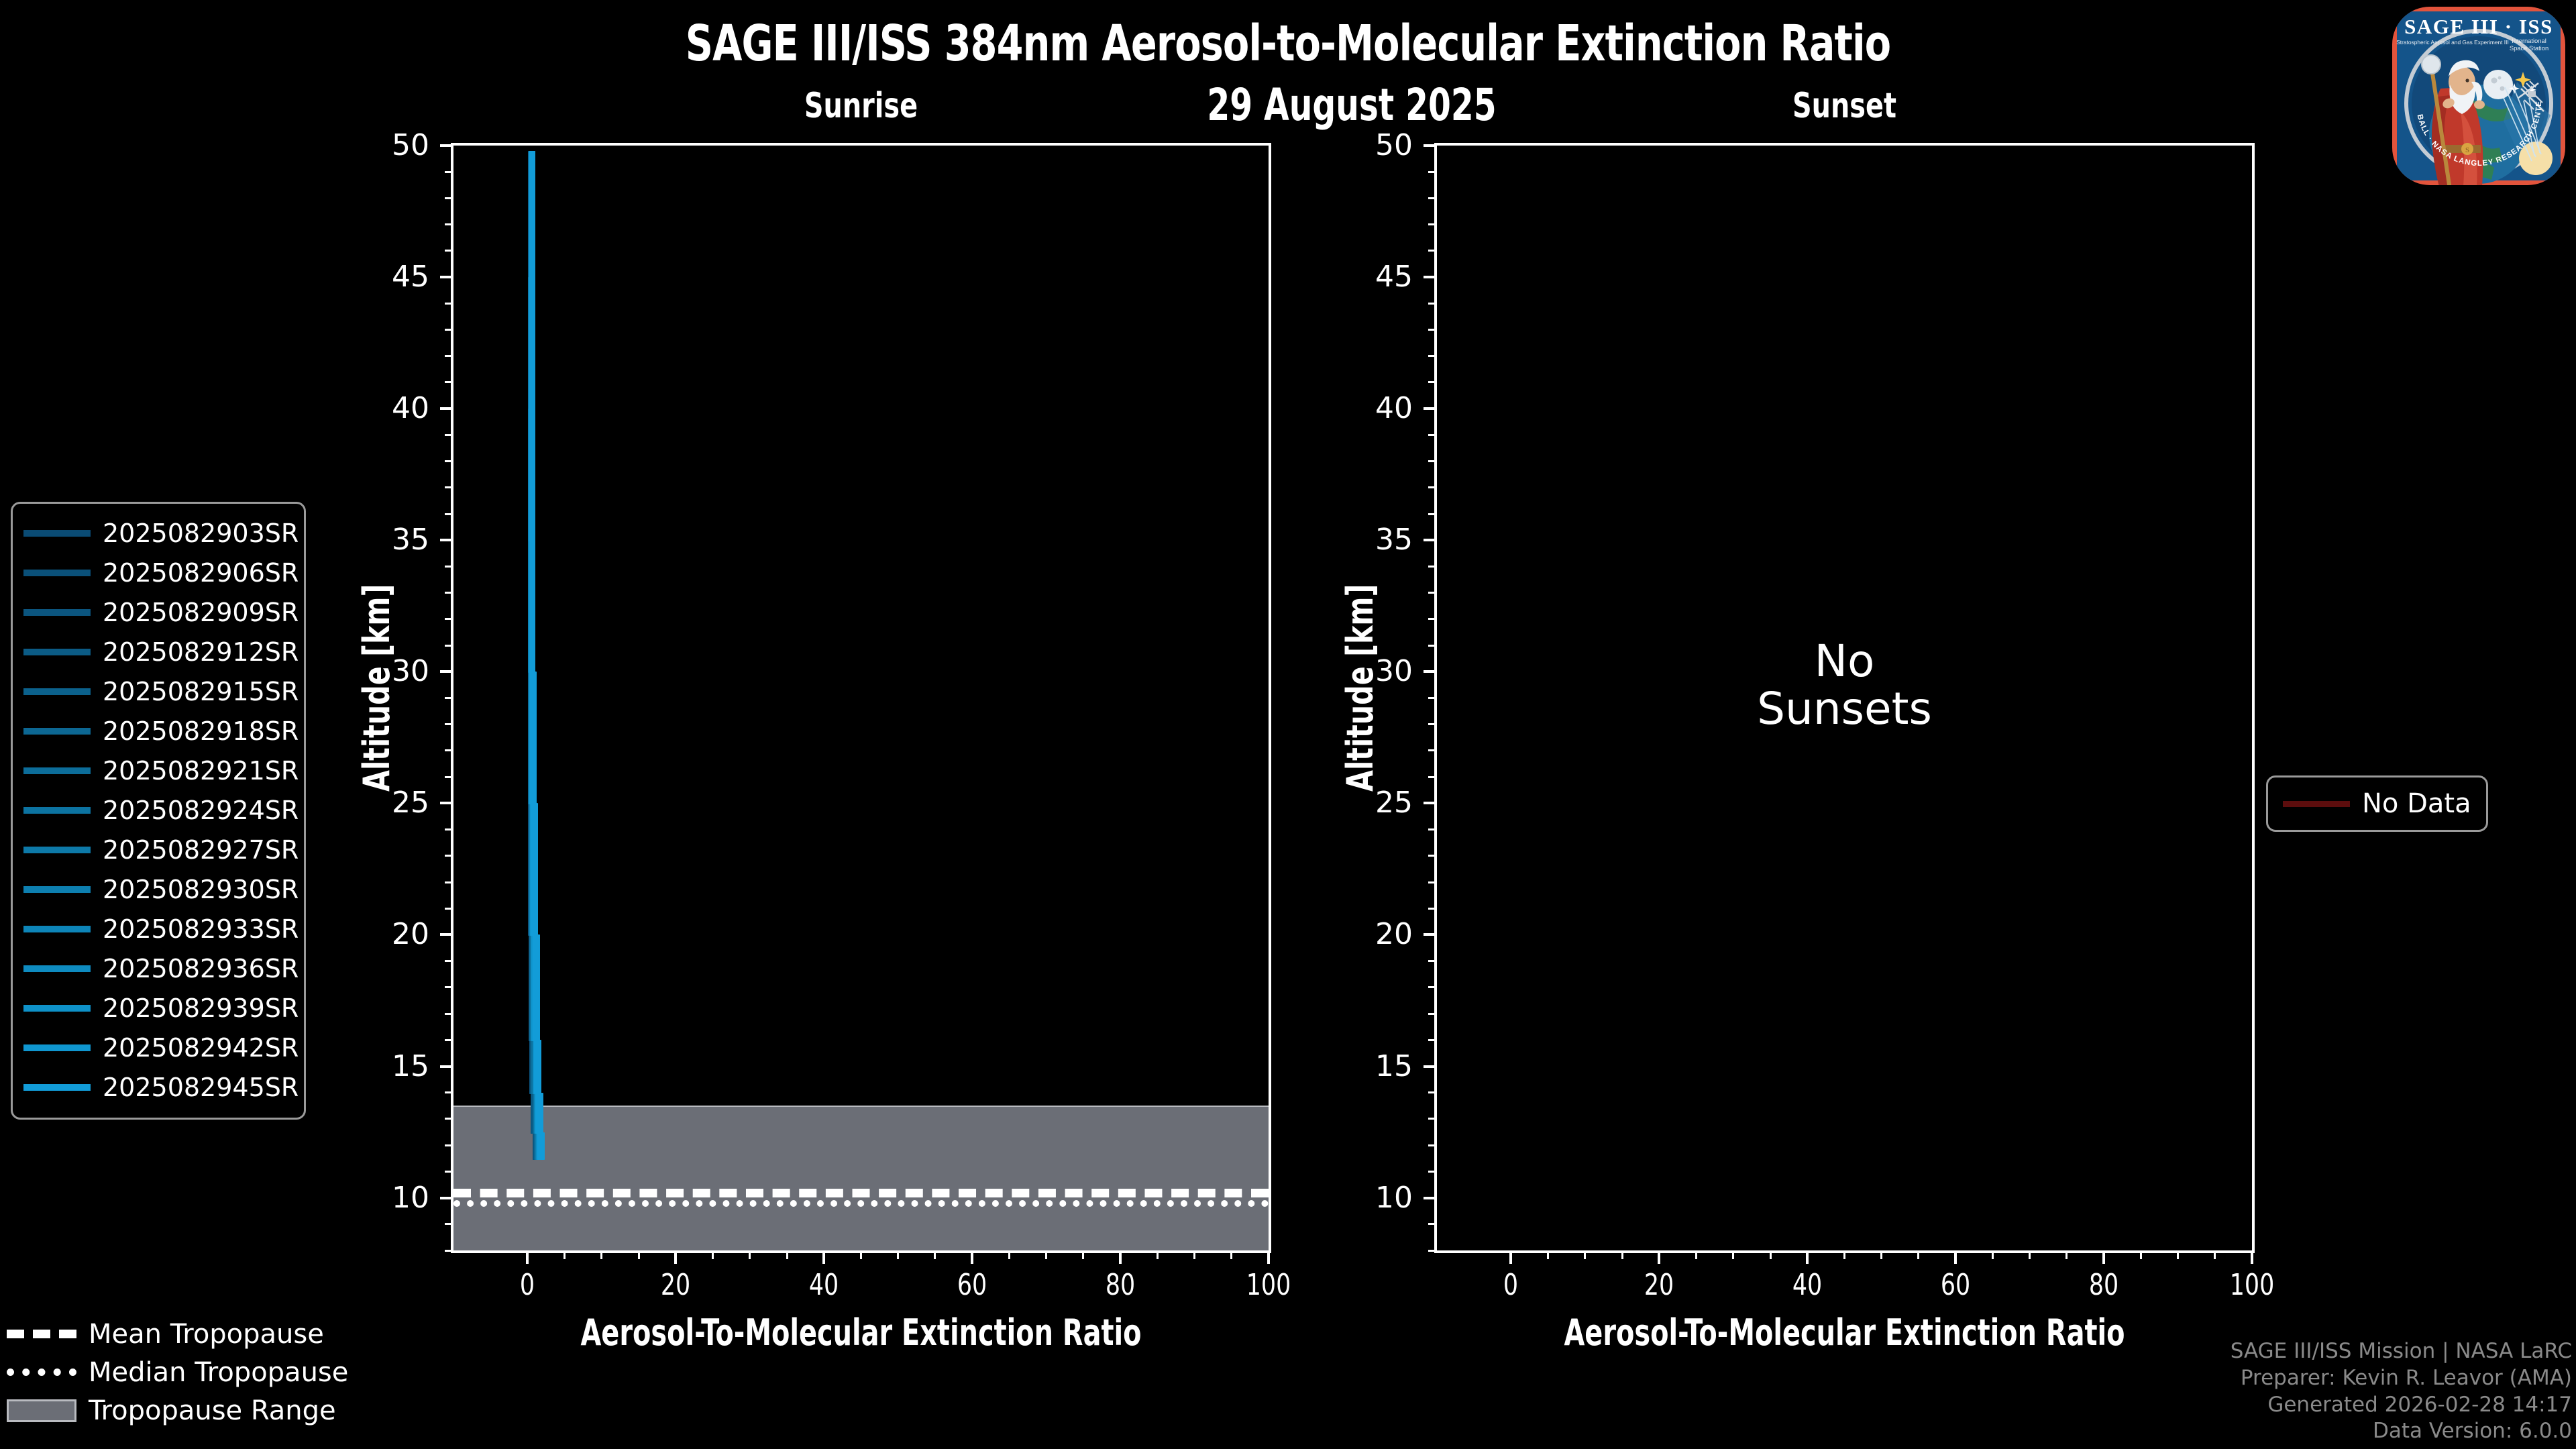 The image size is (2576, 1449). What do you see at coordinates (2406, 1377) in the screenshot?
I see `footer-preparer: Preparer: Kevin R. Leavor (AMA)` at bounding box center [2406, 1377].